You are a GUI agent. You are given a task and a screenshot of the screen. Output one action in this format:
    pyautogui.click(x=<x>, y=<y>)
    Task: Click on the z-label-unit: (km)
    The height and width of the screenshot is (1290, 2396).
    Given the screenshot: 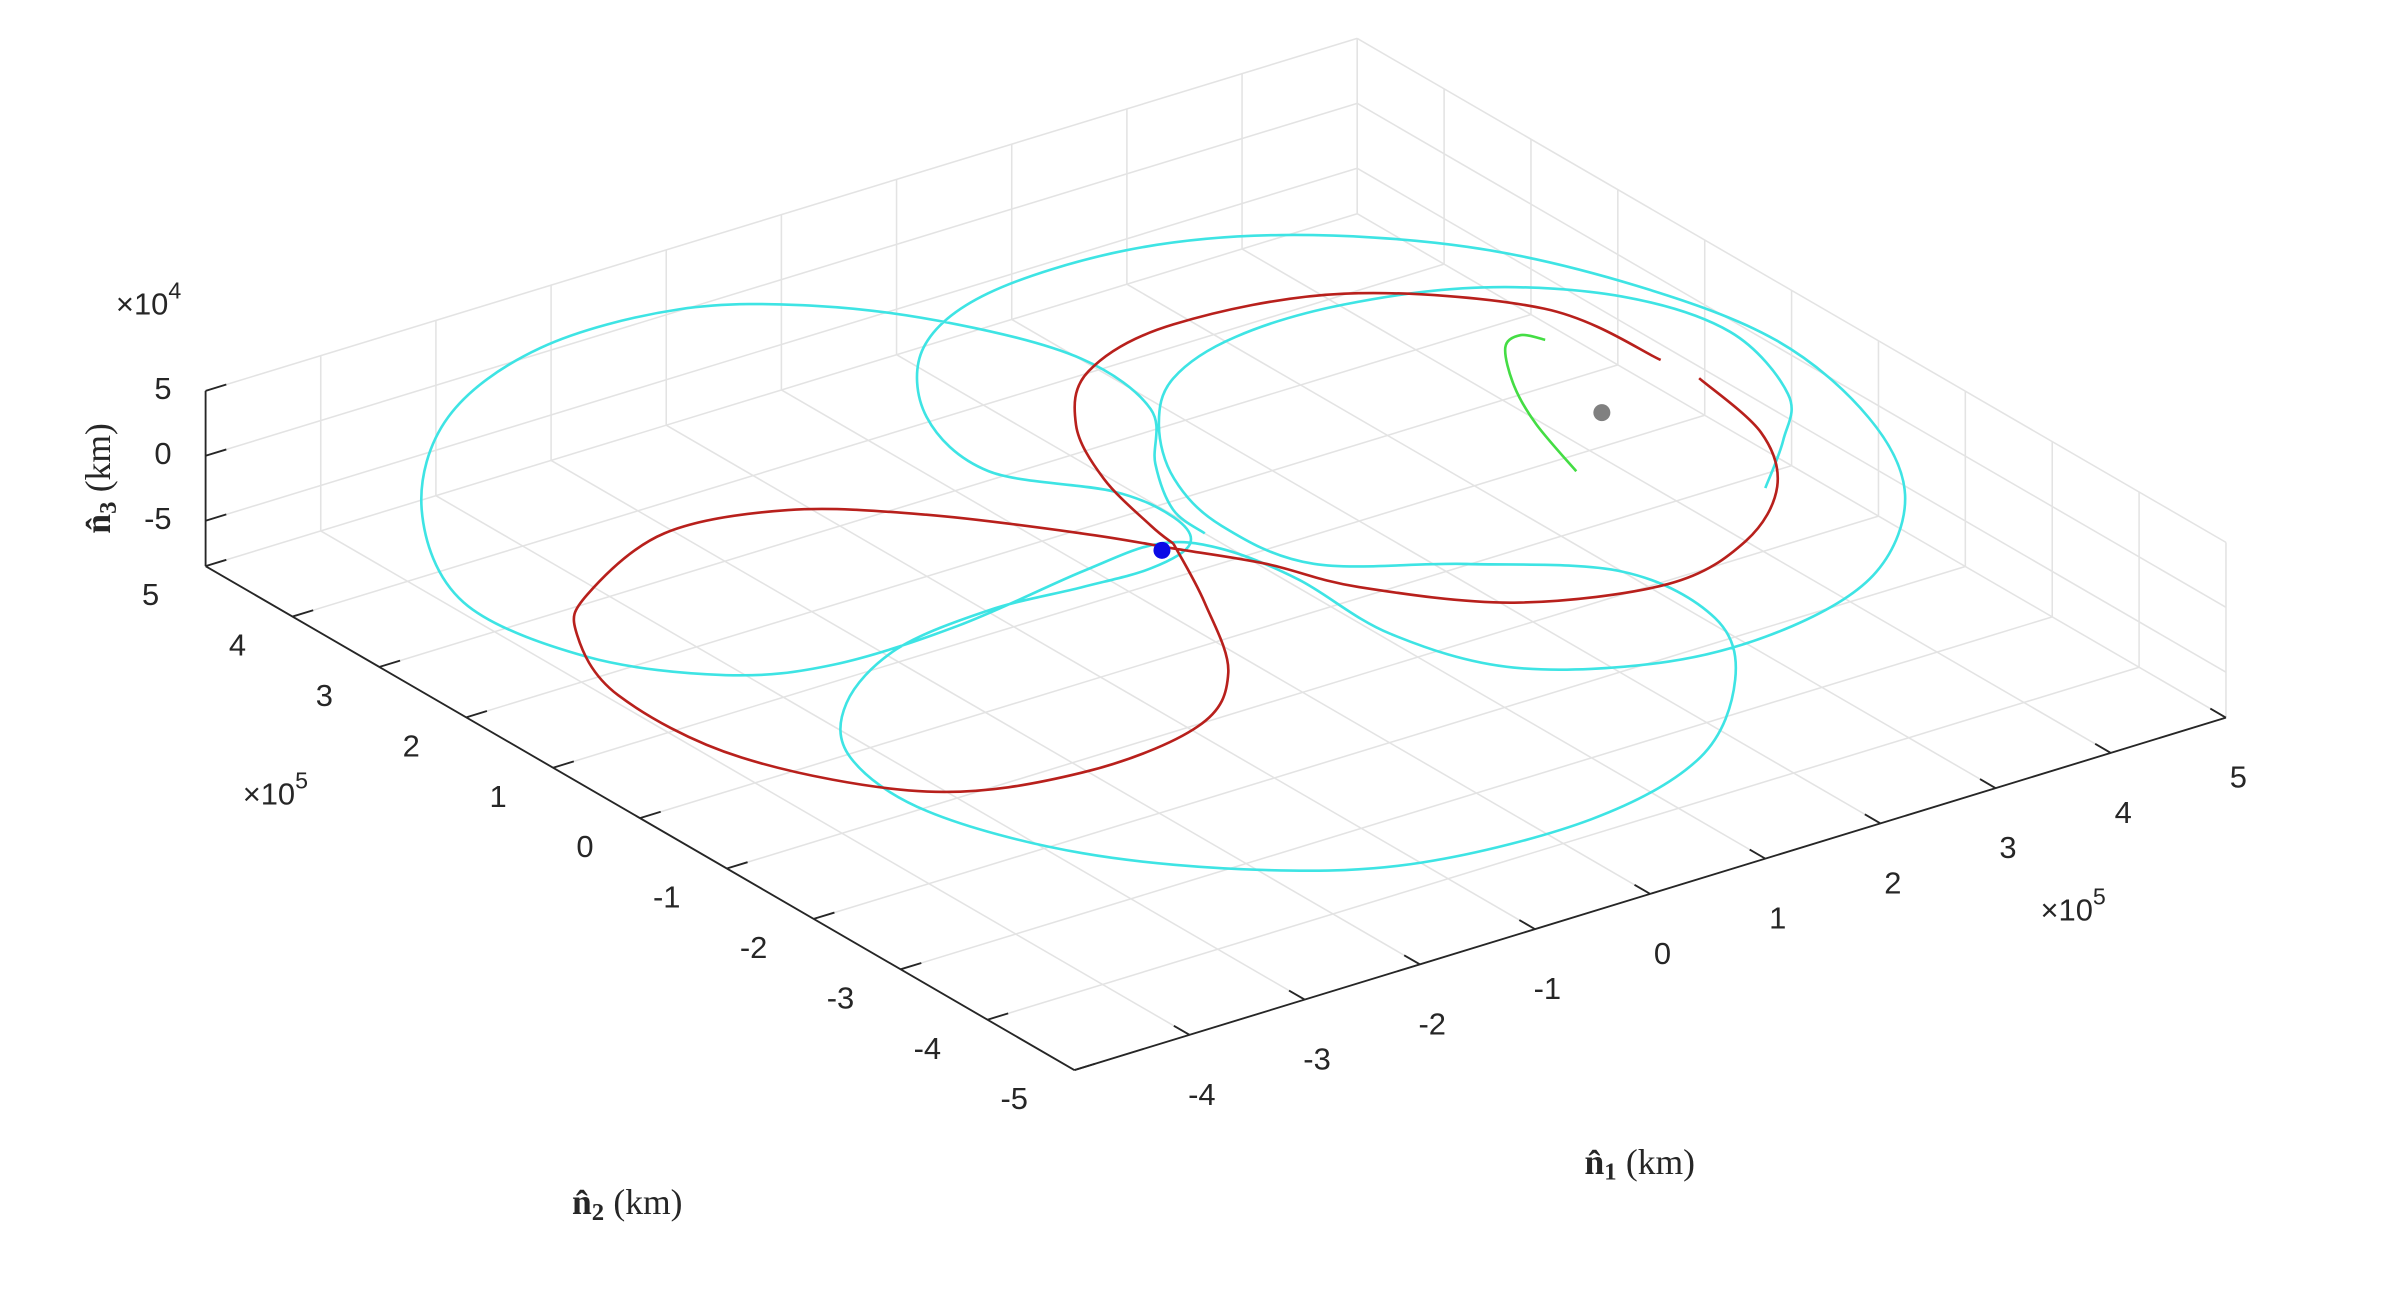 What is the action you would take?
    pyautogui.click(x=98, y=457)
    